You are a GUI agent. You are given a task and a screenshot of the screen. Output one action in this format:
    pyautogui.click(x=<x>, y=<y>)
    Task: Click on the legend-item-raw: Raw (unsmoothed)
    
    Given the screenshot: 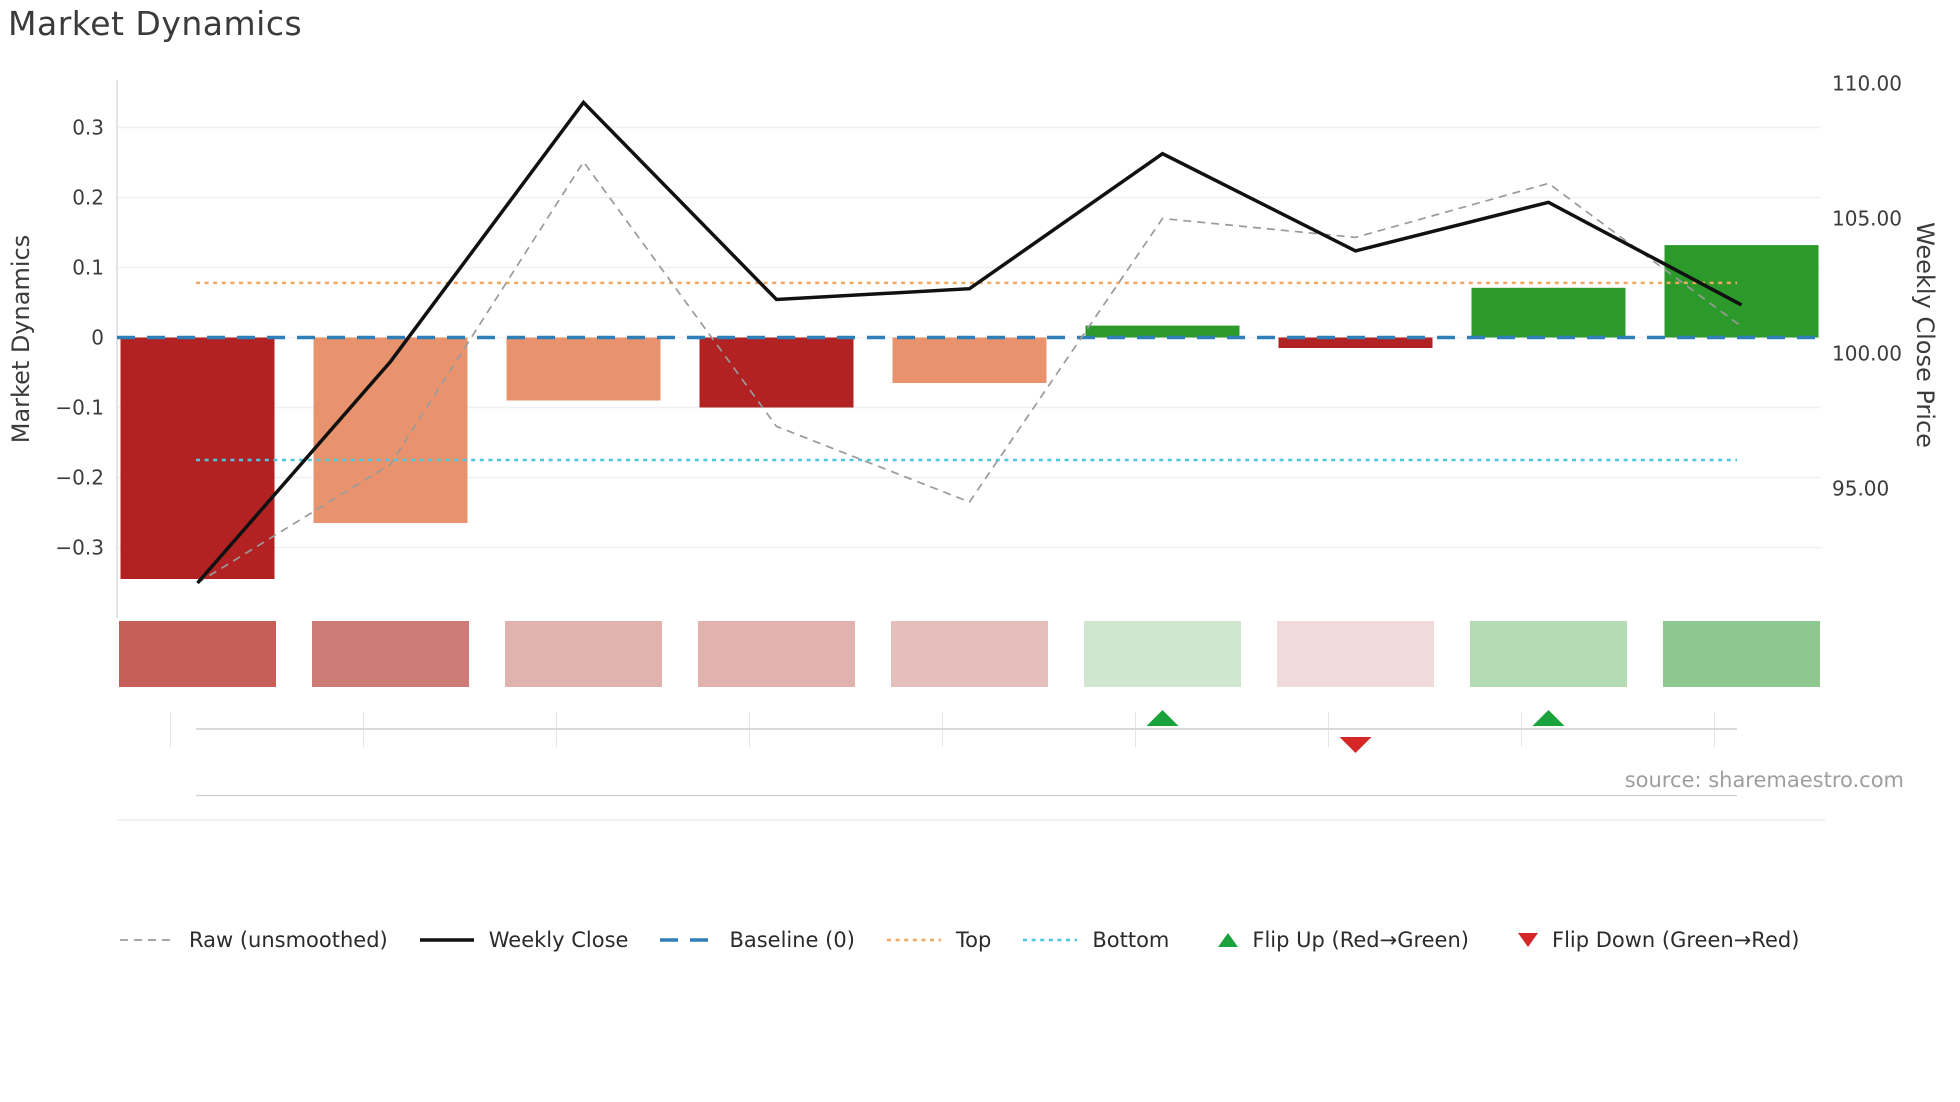 What is the action you would take?
    pyautogui.click(x=253, y=940)
    